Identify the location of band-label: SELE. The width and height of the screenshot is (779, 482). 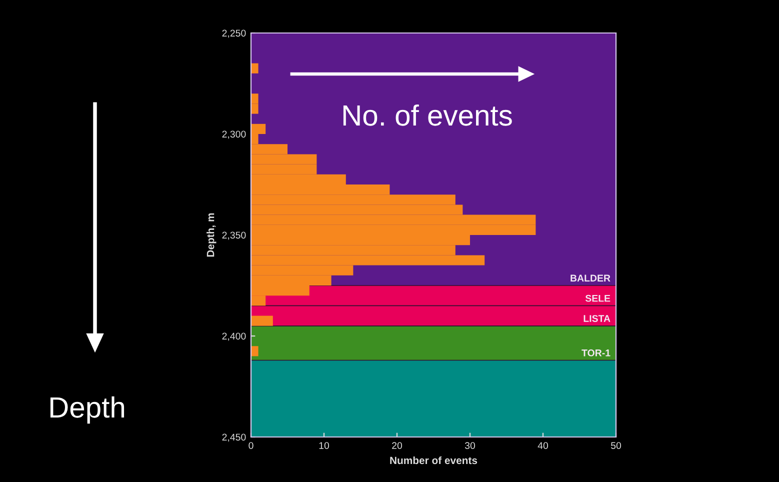
(597, 298).